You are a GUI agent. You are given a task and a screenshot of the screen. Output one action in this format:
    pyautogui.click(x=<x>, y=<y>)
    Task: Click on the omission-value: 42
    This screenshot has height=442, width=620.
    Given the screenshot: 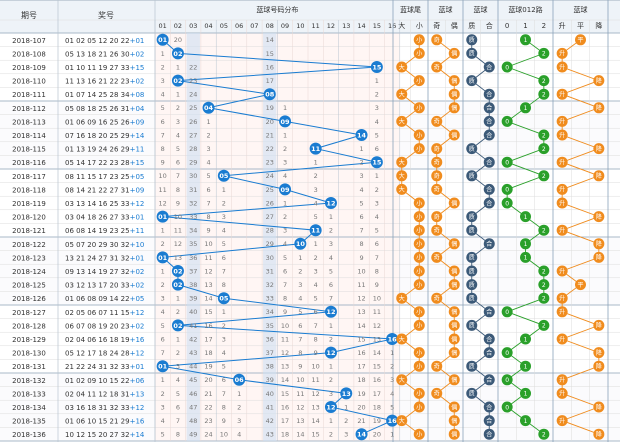 What is the action you would take?
    pyautogui.click(x=270, y=421)
    